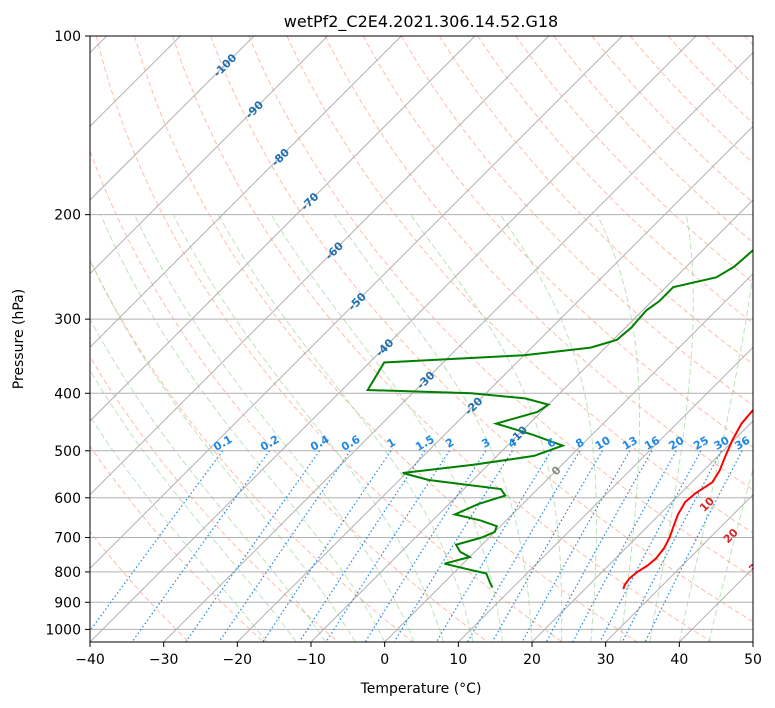  I want to click on x-tick-label: −40, so click(90, 660).